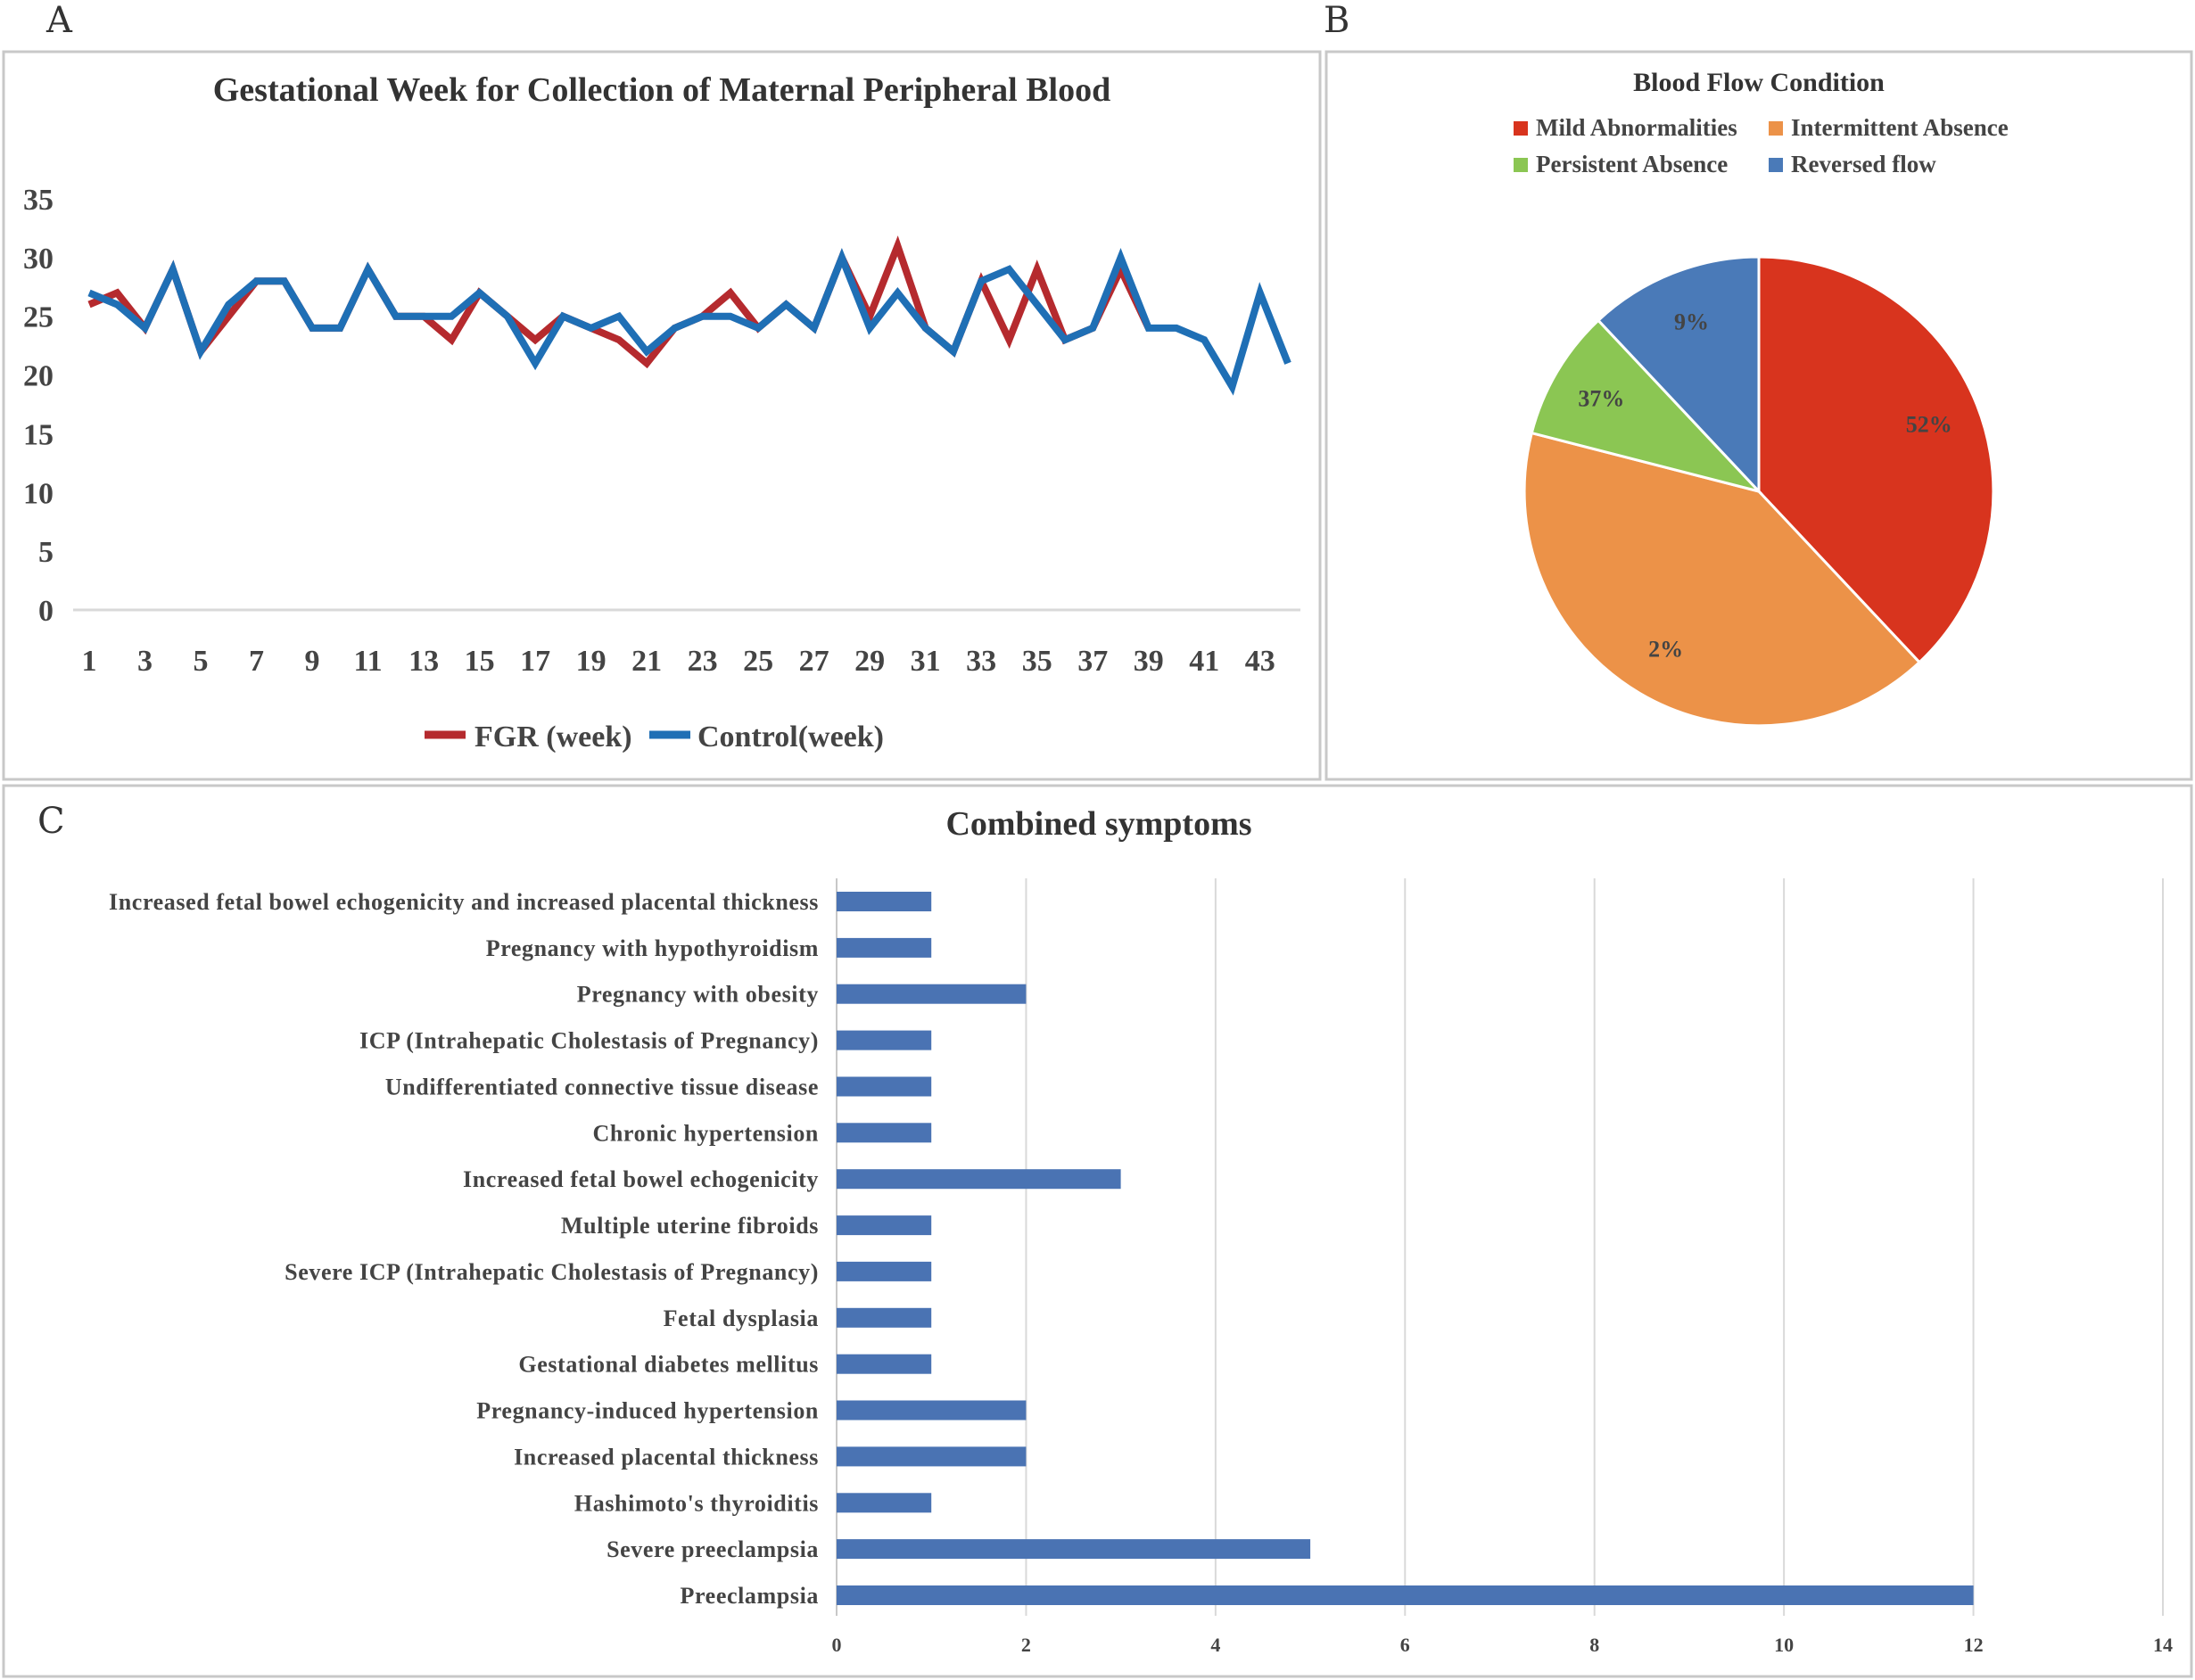  What do you see at coordinates (1098, 824) in the screenshot?
I see `bar-chart-title: Combined symptoms` at bounding box center [1098, 824].